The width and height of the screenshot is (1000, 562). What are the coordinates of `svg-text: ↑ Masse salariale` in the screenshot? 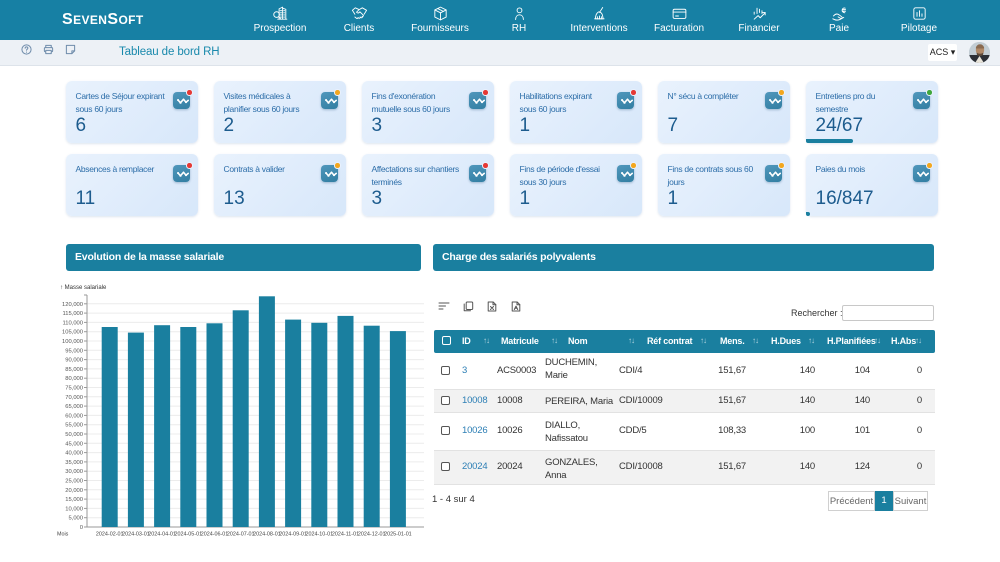 It's located at (83, 288).